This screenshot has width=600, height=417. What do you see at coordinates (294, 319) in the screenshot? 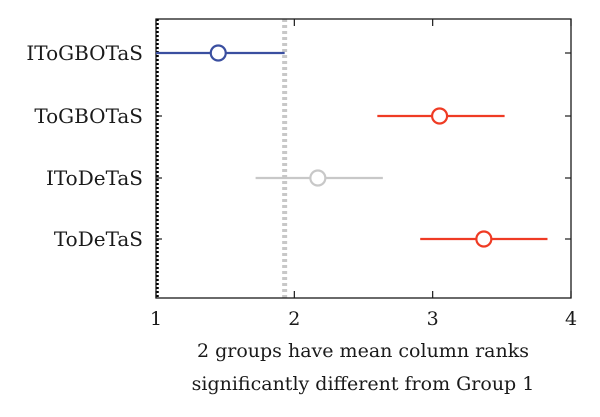
I see `x-tick-label: 2` at bounding box center [294, 319].